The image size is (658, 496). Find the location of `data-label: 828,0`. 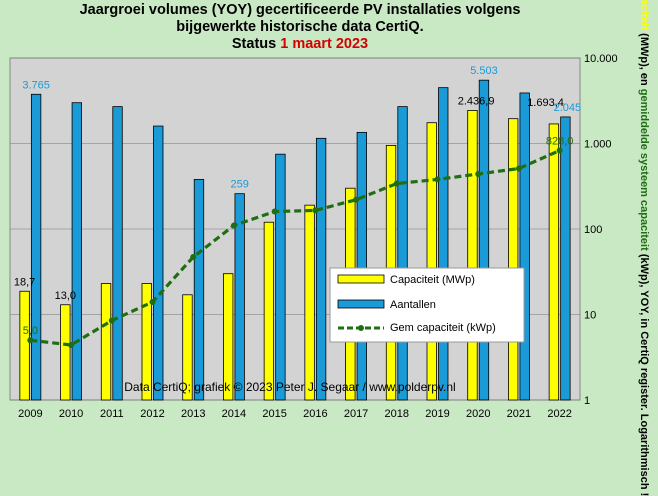

data-label: 828,0 is located at coordinates (560, 142).